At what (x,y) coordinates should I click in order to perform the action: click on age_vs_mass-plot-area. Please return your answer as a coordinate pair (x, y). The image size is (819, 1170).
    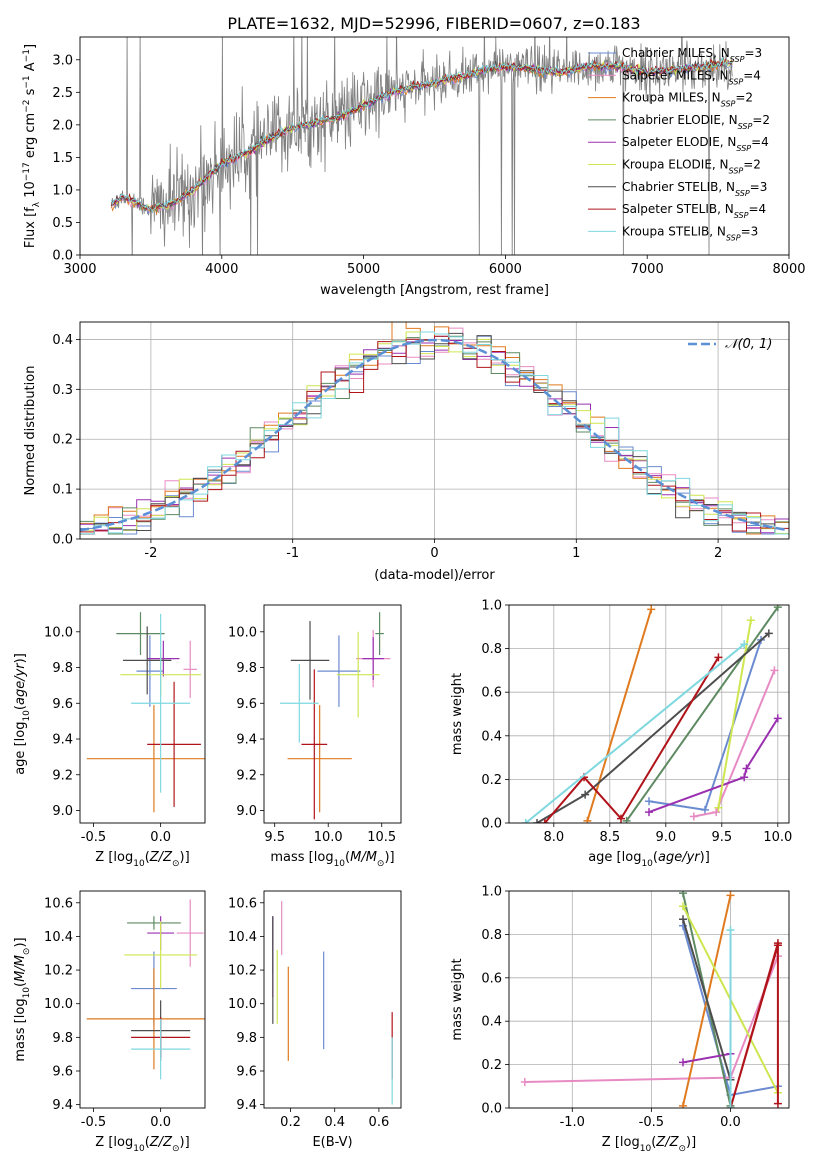
    Looking at the image, I should click on (335, 716).